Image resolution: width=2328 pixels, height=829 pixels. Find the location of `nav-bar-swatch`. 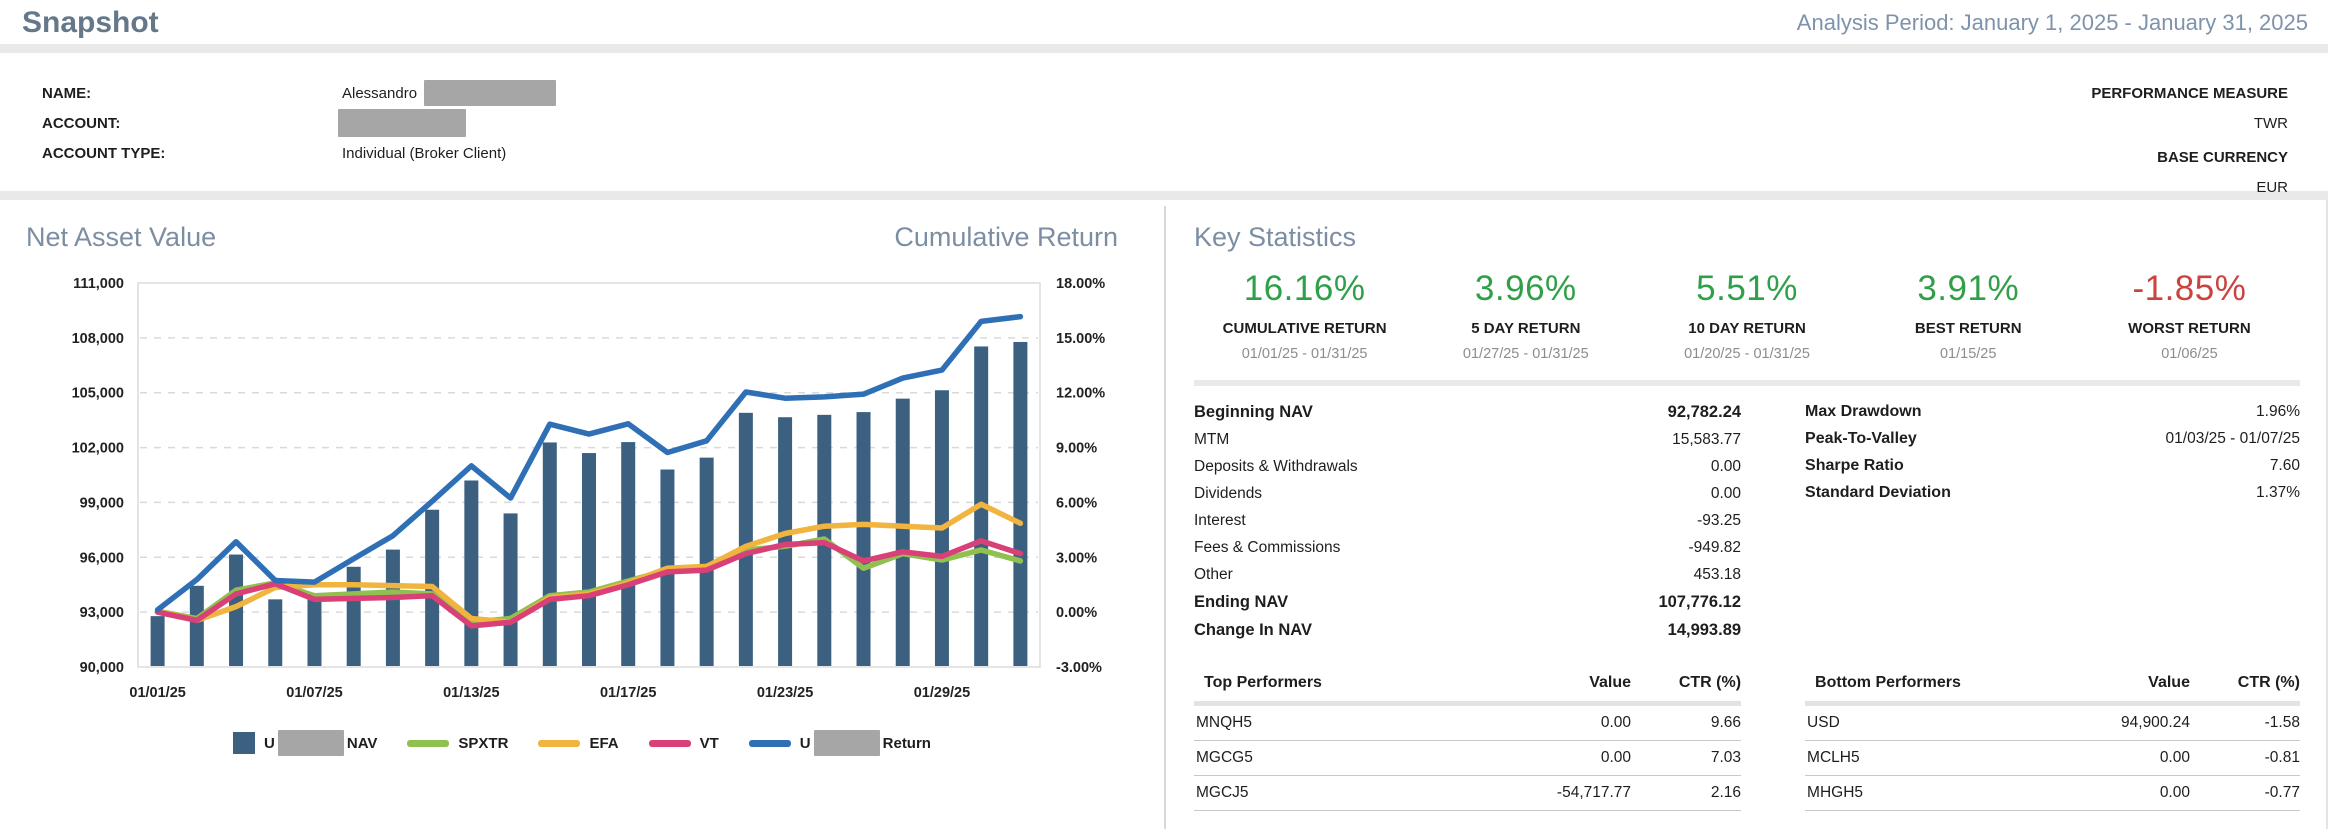

nav-bar-swatch is located at coordinates (244, 743).